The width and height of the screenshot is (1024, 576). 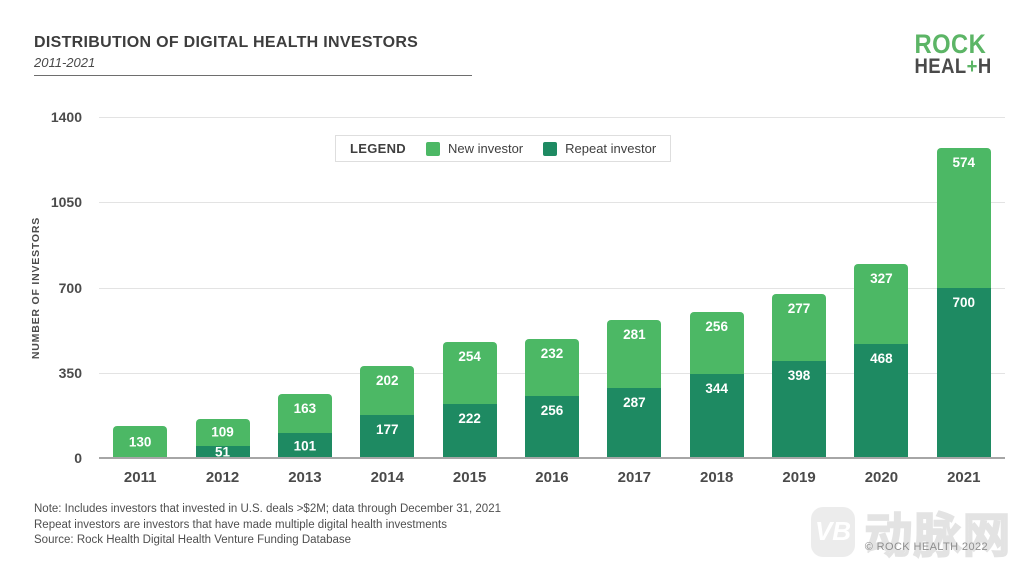 I want to click on bar-value-label: 256, so click(x=552, y=410).